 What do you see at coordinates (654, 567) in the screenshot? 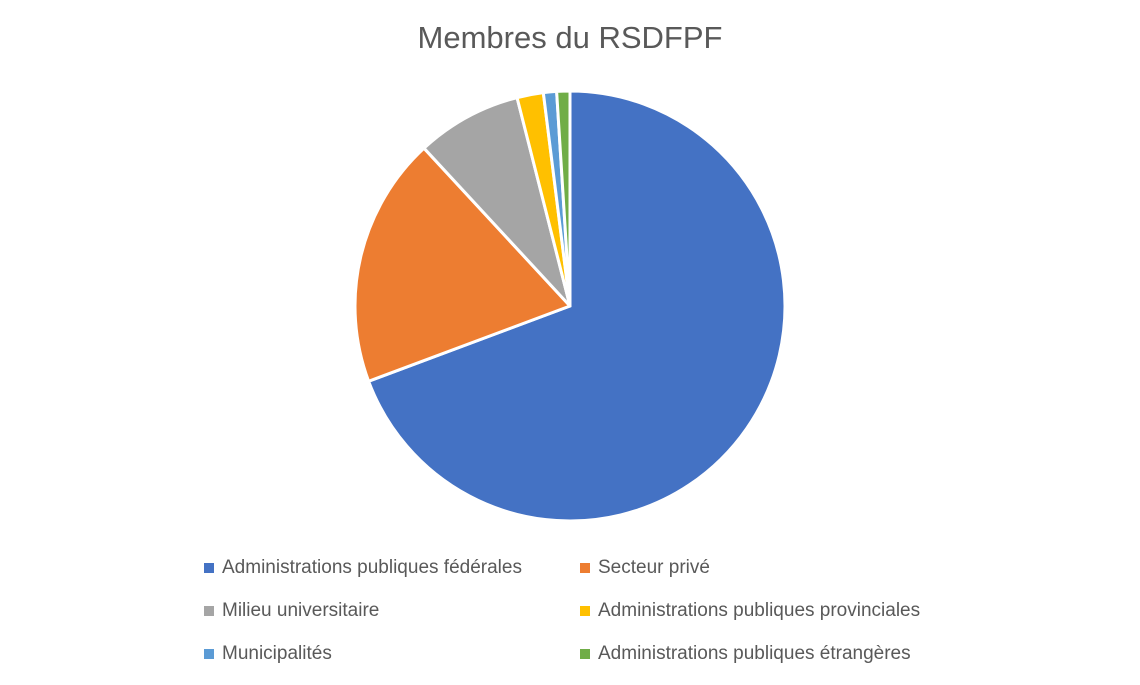
I see `legend-label: Secteur privé` at bounding box center [654, 567].